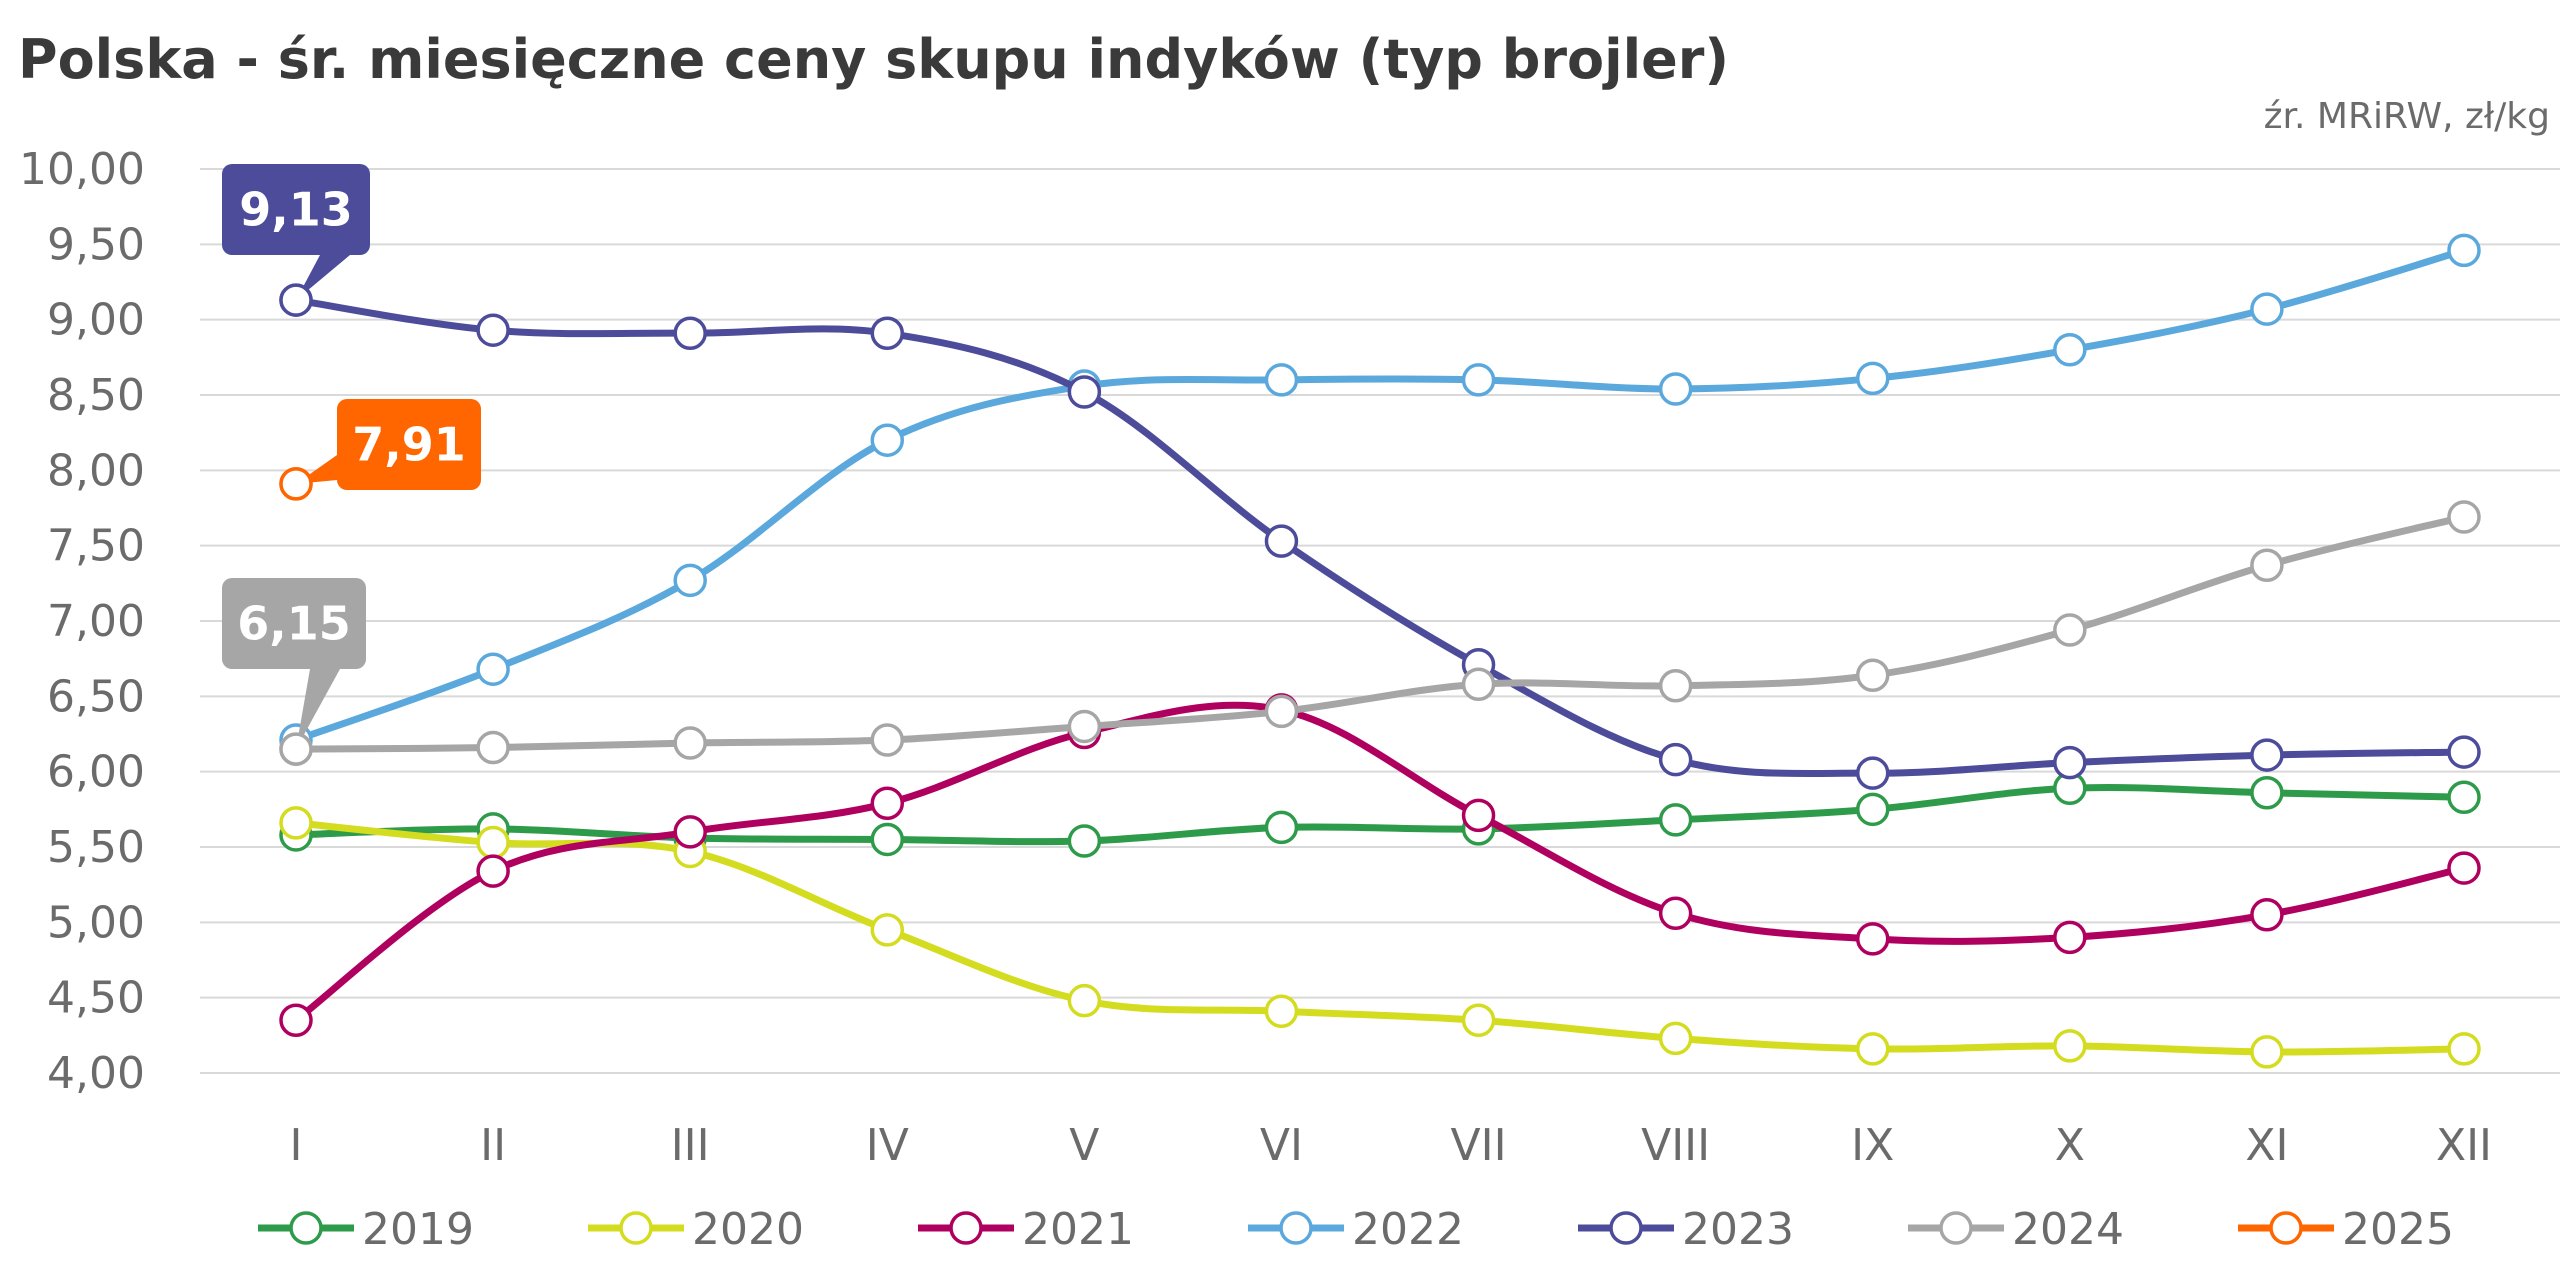  I want to click on point-2023-XI, so click(2267, 755).